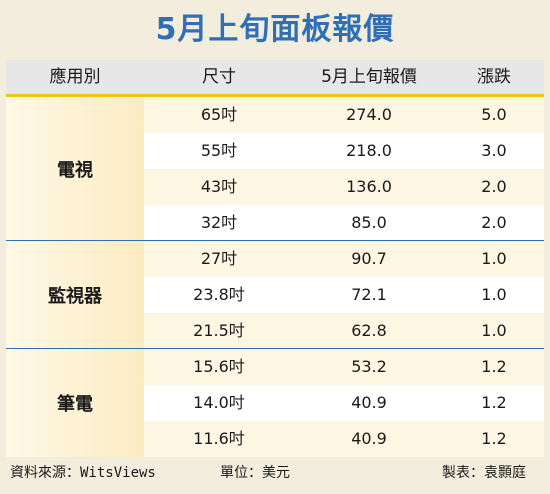 The image size is (550, 494). What do you see at coordinates (344, 223) in the screenshot?
I see `table-row: 32吋 85.0 2.0` at bounding box center [344, 223].